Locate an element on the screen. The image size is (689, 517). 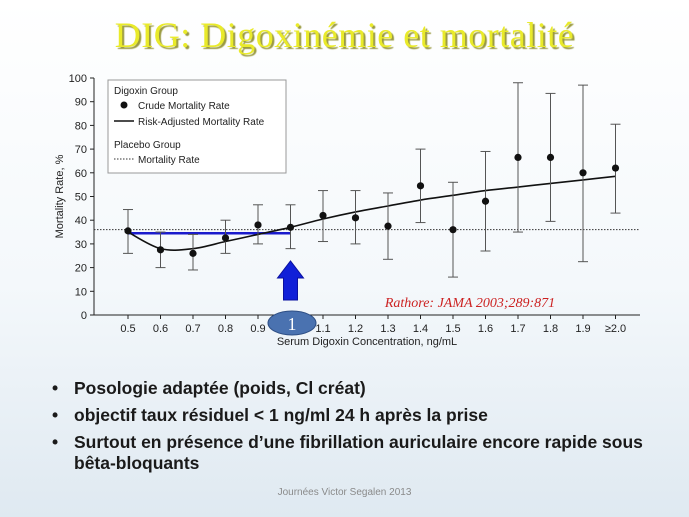
marker-badge is located at coordinates (292, 323).